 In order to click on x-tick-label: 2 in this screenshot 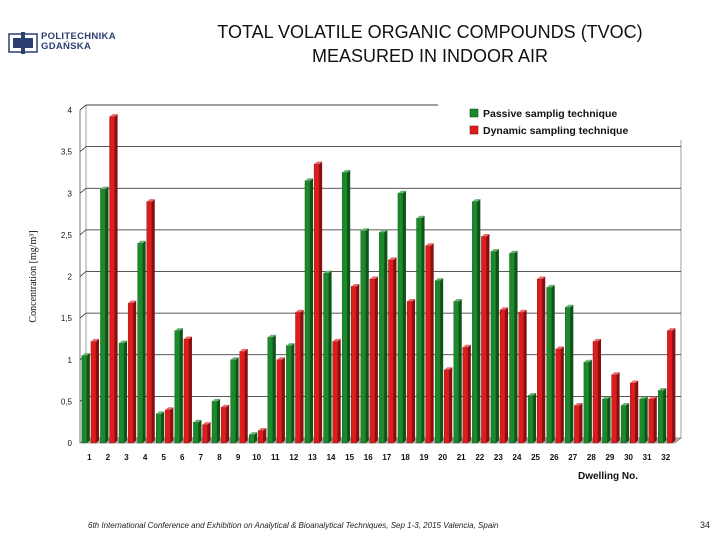, I will do `click(108, 457)`.